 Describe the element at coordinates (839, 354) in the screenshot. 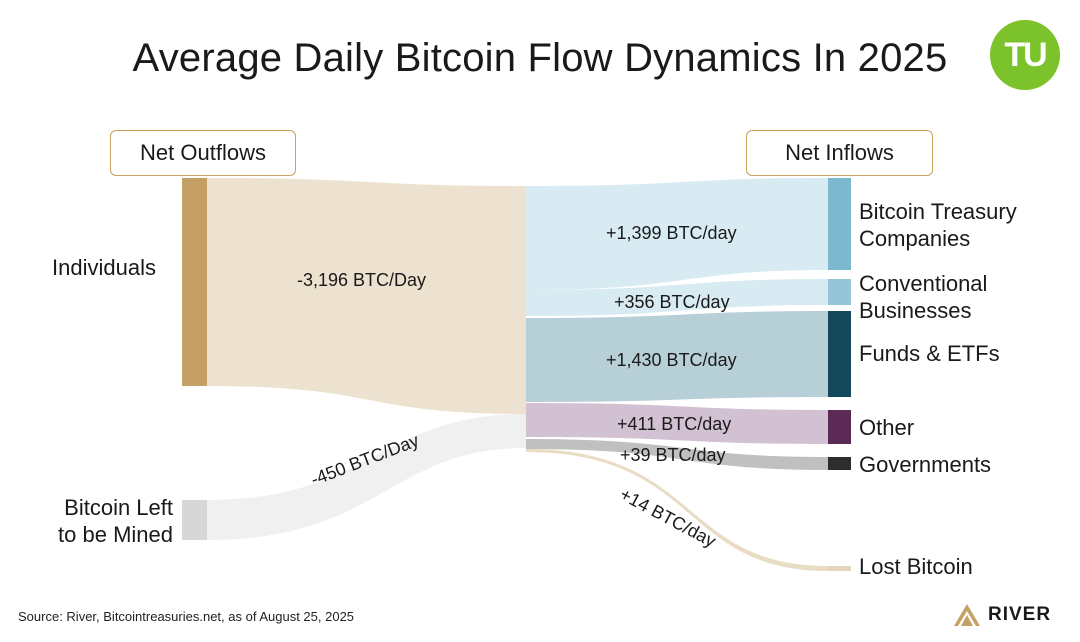

I see `node-funds` at that location.